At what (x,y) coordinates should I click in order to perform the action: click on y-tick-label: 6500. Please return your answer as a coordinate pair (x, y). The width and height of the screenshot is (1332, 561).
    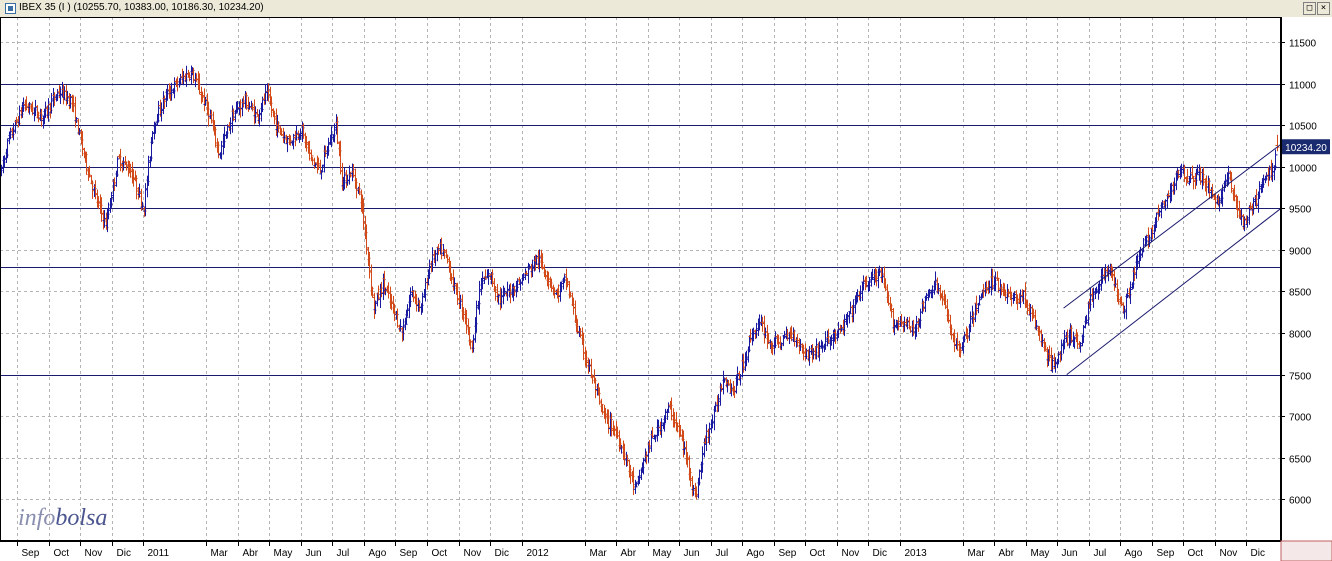
    Looking at the image, I should click on (1300, 460).